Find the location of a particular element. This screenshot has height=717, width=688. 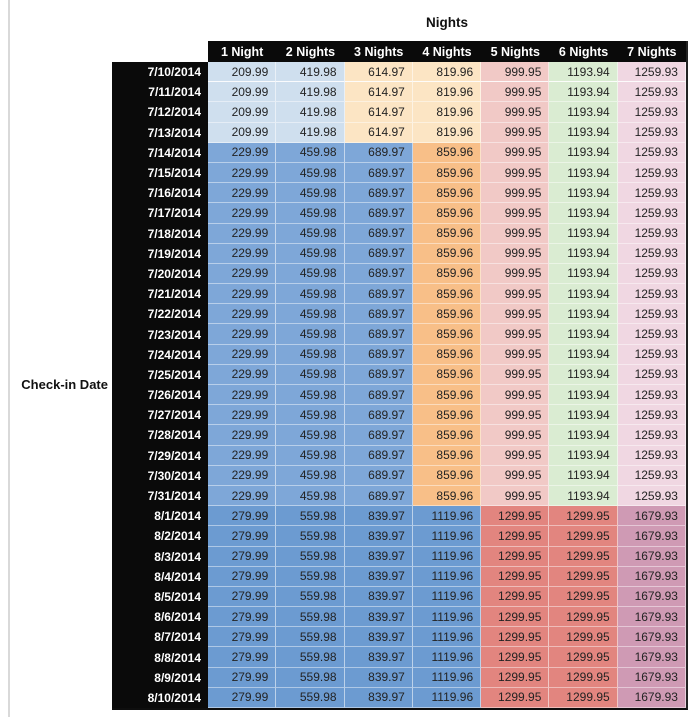

row-header-date: 7/28/2014 is located at coordinates (160, 435).